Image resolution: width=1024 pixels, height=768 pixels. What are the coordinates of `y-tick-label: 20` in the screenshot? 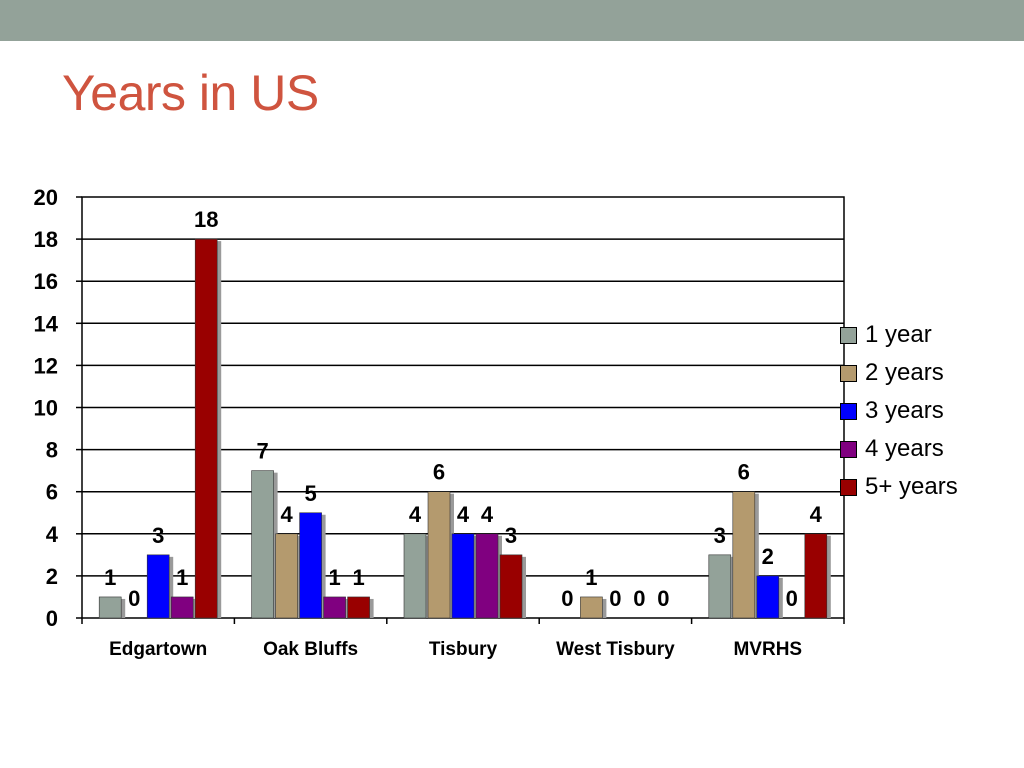 It's located at (46, 197).